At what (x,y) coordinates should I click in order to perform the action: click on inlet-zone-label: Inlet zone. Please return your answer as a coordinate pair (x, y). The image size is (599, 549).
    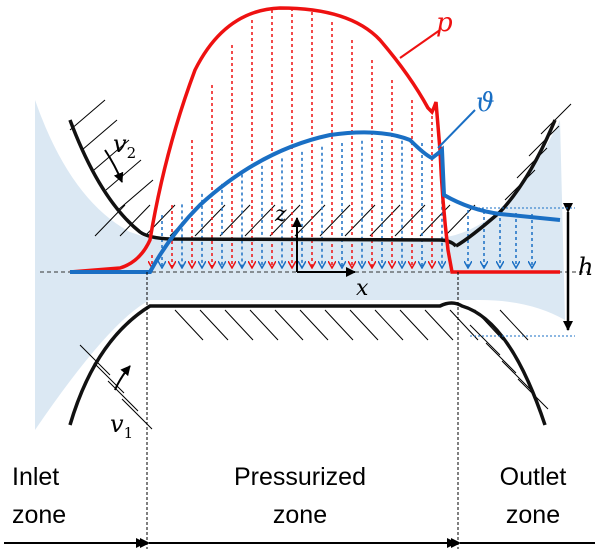
    Looking at the image, I should click on (39, 496).